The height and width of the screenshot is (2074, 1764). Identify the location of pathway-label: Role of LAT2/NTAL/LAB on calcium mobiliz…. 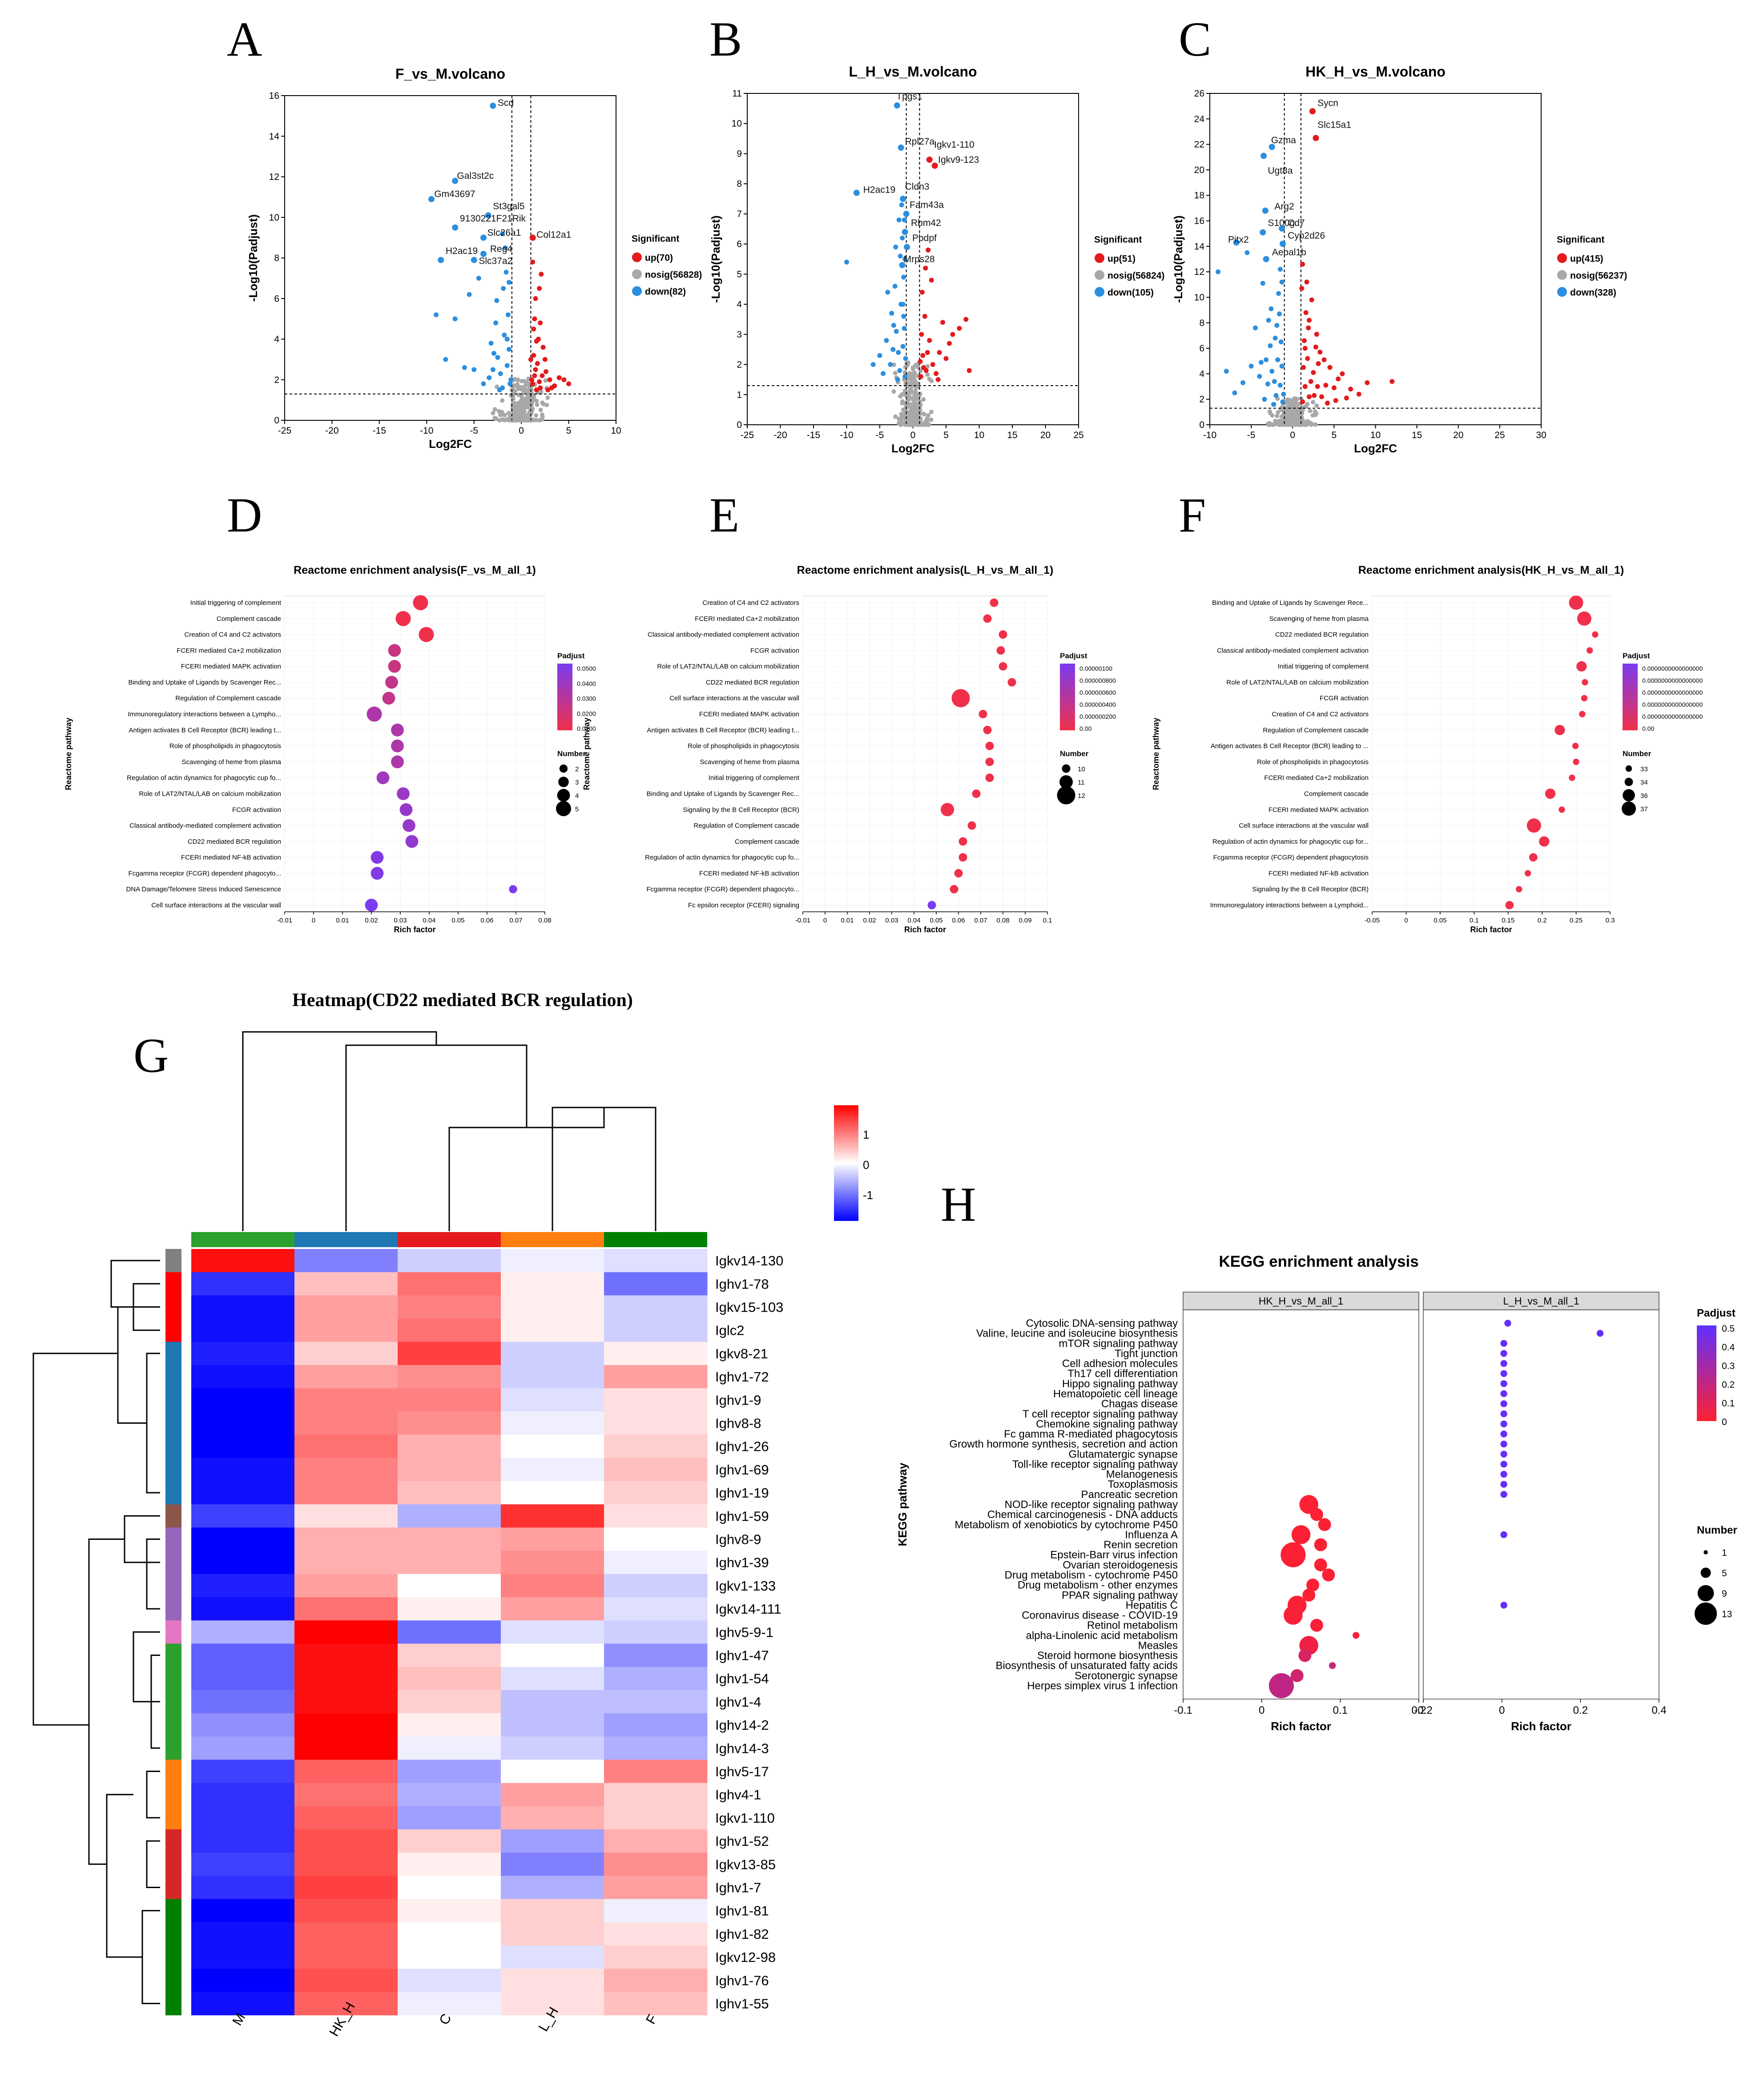
(1297, 682).